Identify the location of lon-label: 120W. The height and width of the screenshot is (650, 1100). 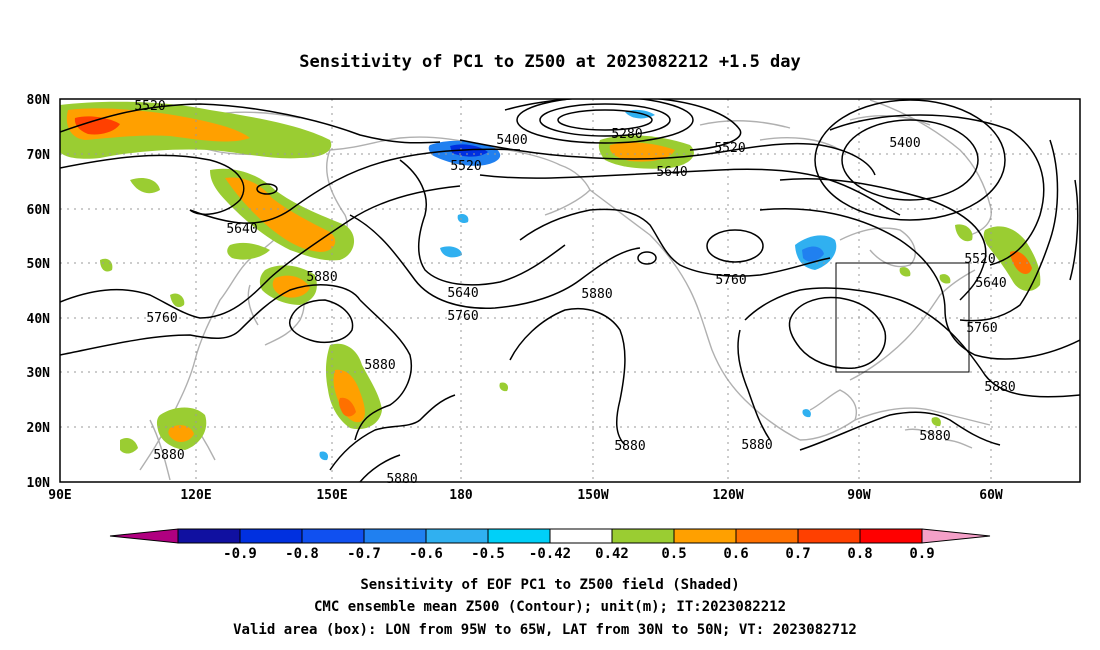
(727, 495).